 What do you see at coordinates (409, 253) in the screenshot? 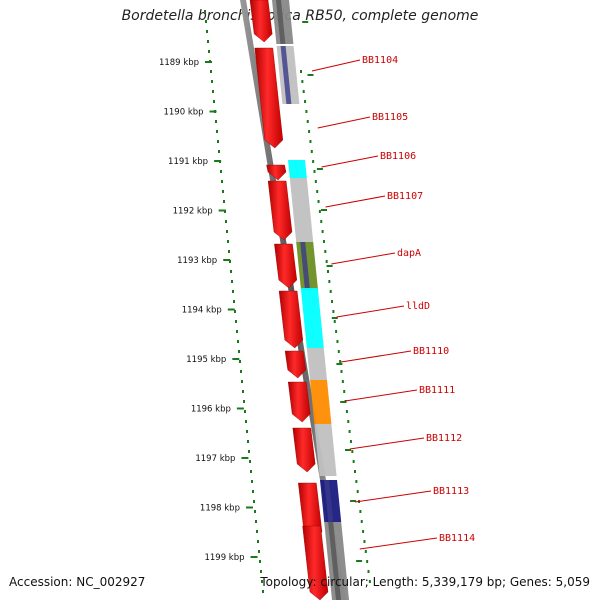
I see `gene-label: dapA` at bounding box center [409, 253].